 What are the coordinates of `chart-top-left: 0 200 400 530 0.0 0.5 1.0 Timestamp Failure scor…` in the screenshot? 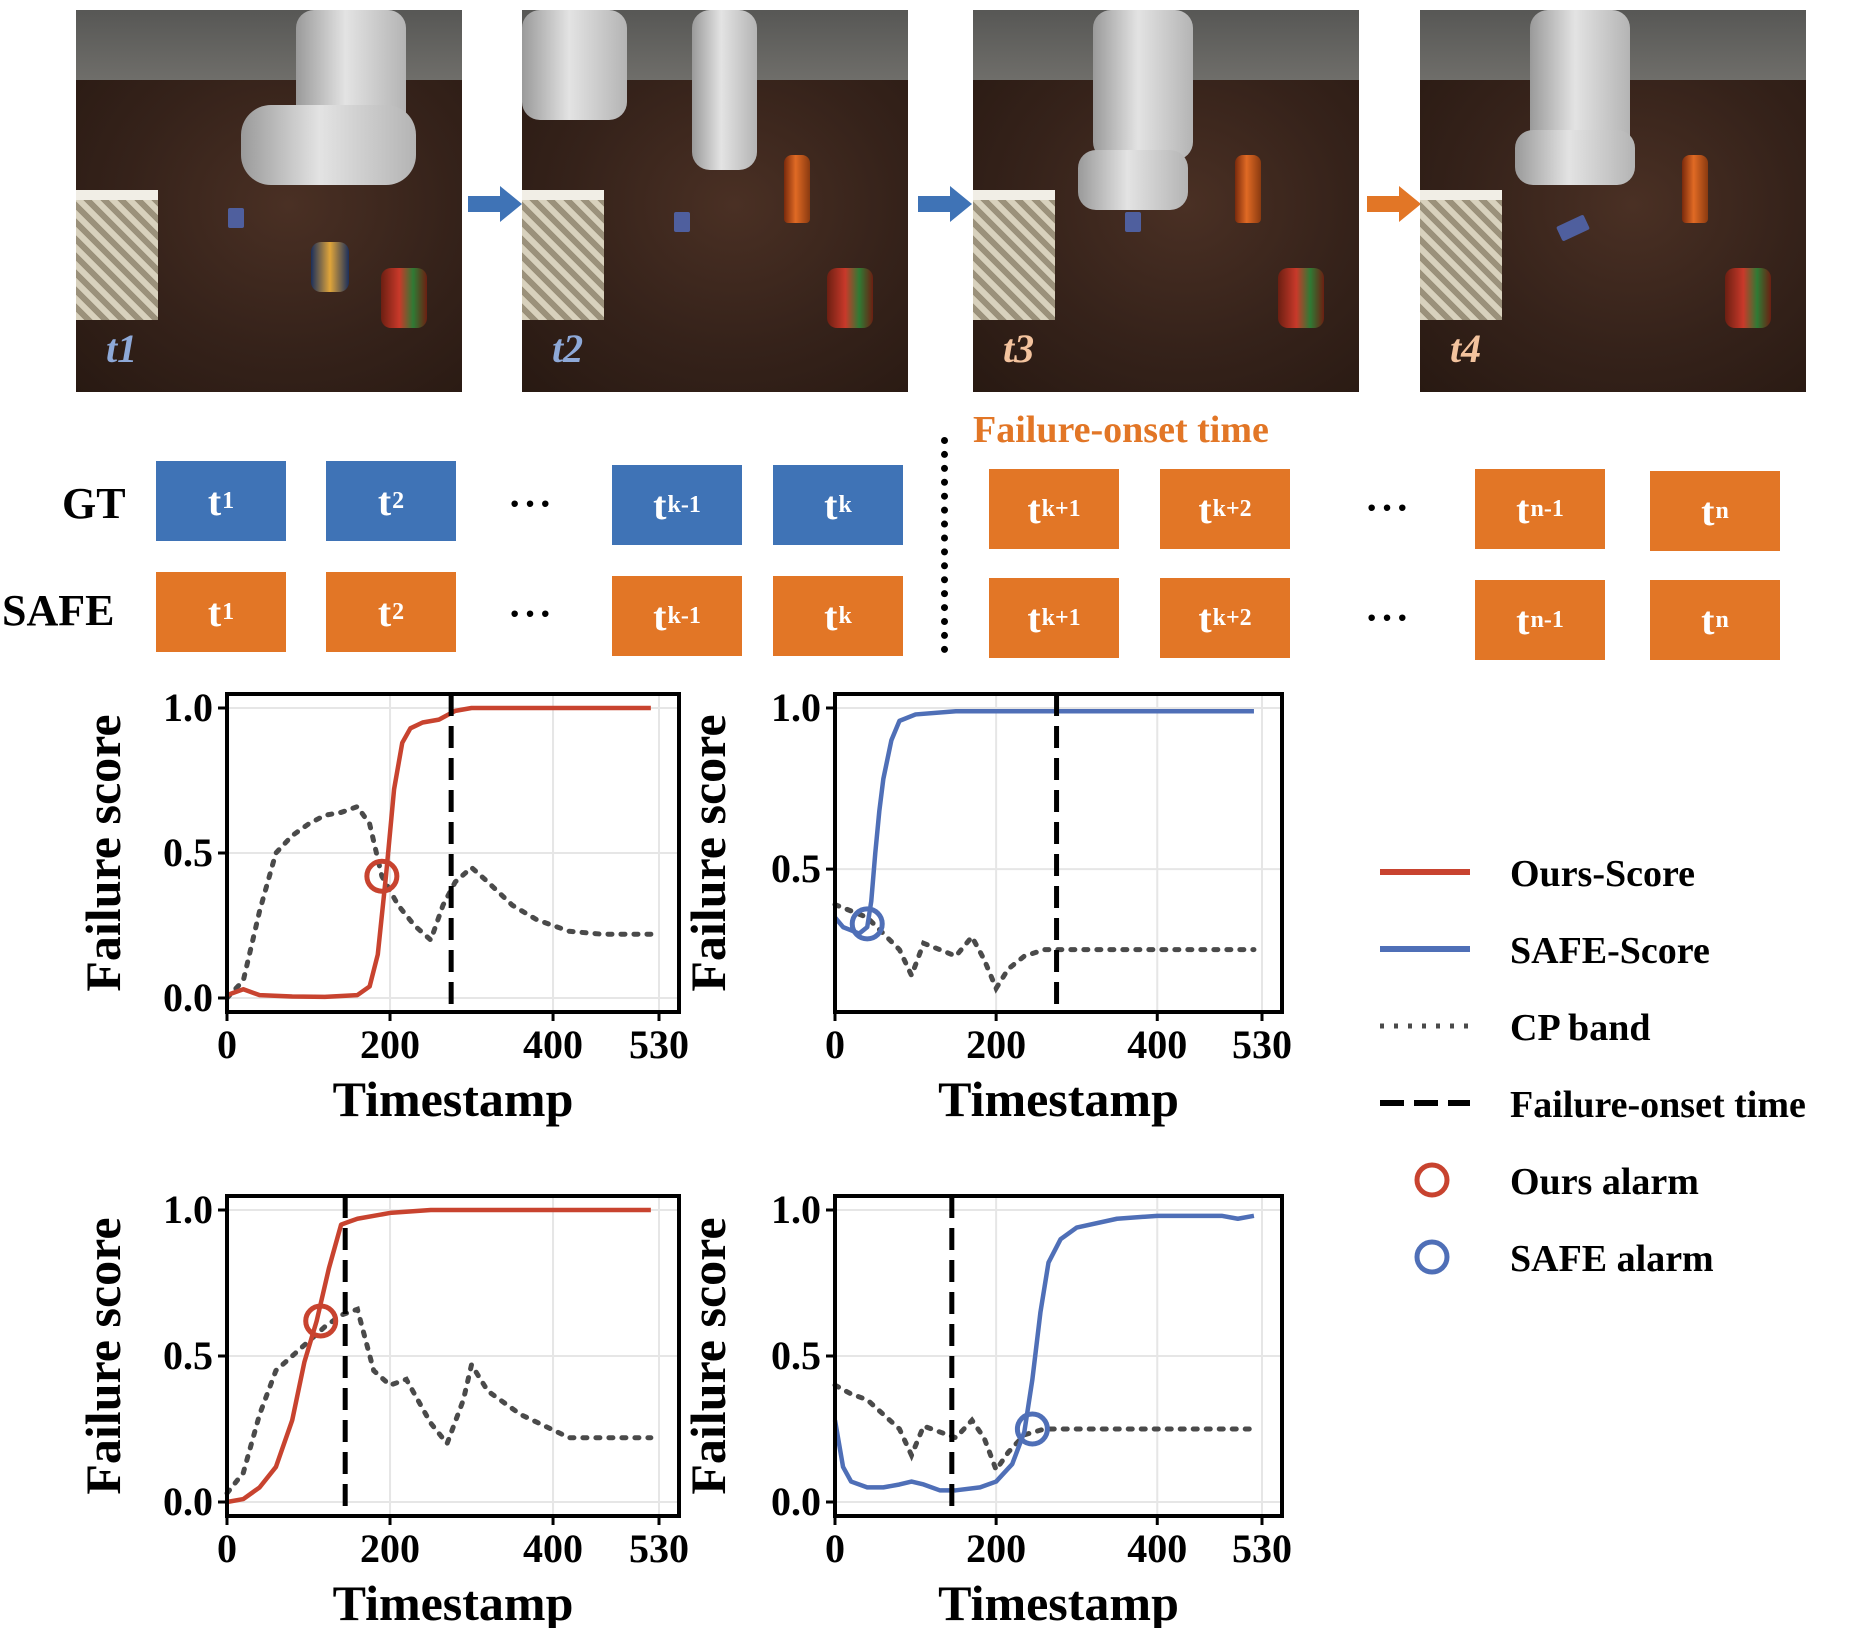 It's located at (382, 906).